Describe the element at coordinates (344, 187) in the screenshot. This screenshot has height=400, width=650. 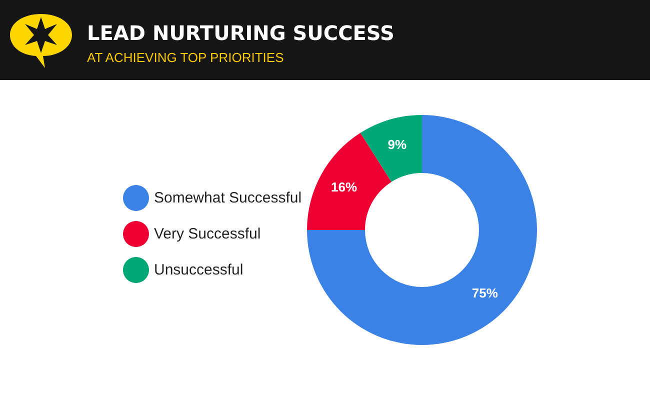
I see `data-label: 16%` at that location.